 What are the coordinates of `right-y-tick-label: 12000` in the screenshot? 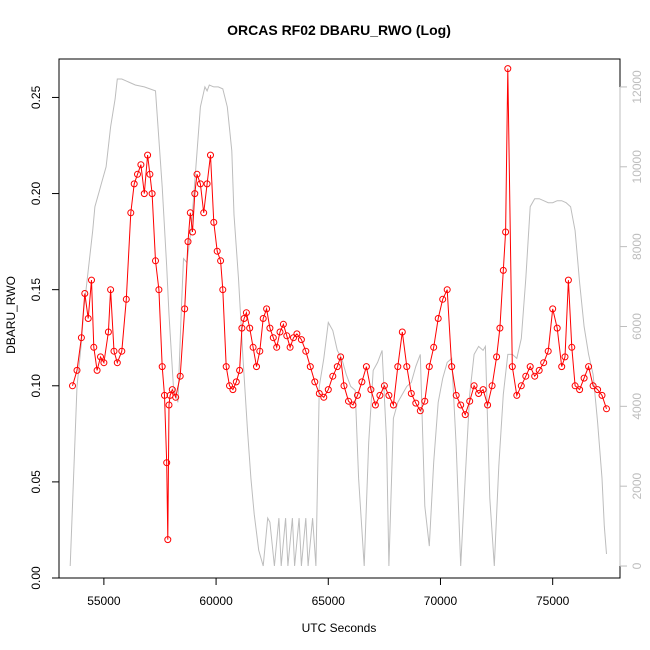 It's located at (637, 87).